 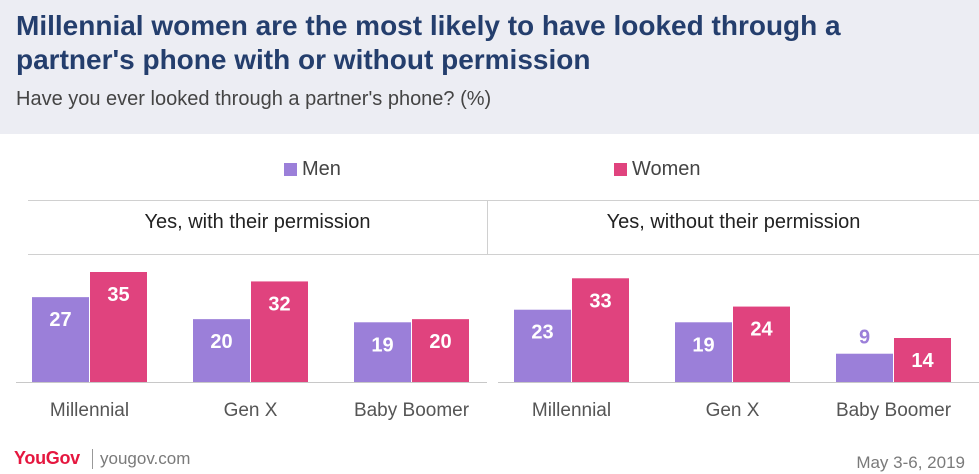 I want to click on panel-divider, so click(x=487, y=227).